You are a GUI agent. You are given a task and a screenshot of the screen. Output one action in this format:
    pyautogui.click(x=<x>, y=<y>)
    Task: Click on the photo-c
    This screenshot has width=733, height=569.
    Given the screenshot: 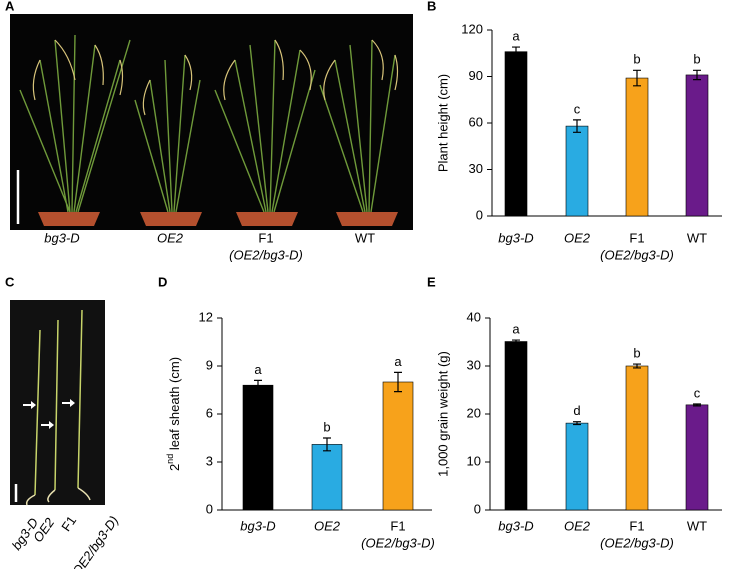 What is the action you would take?
    pyautogui.click(x=57, y=403)
    